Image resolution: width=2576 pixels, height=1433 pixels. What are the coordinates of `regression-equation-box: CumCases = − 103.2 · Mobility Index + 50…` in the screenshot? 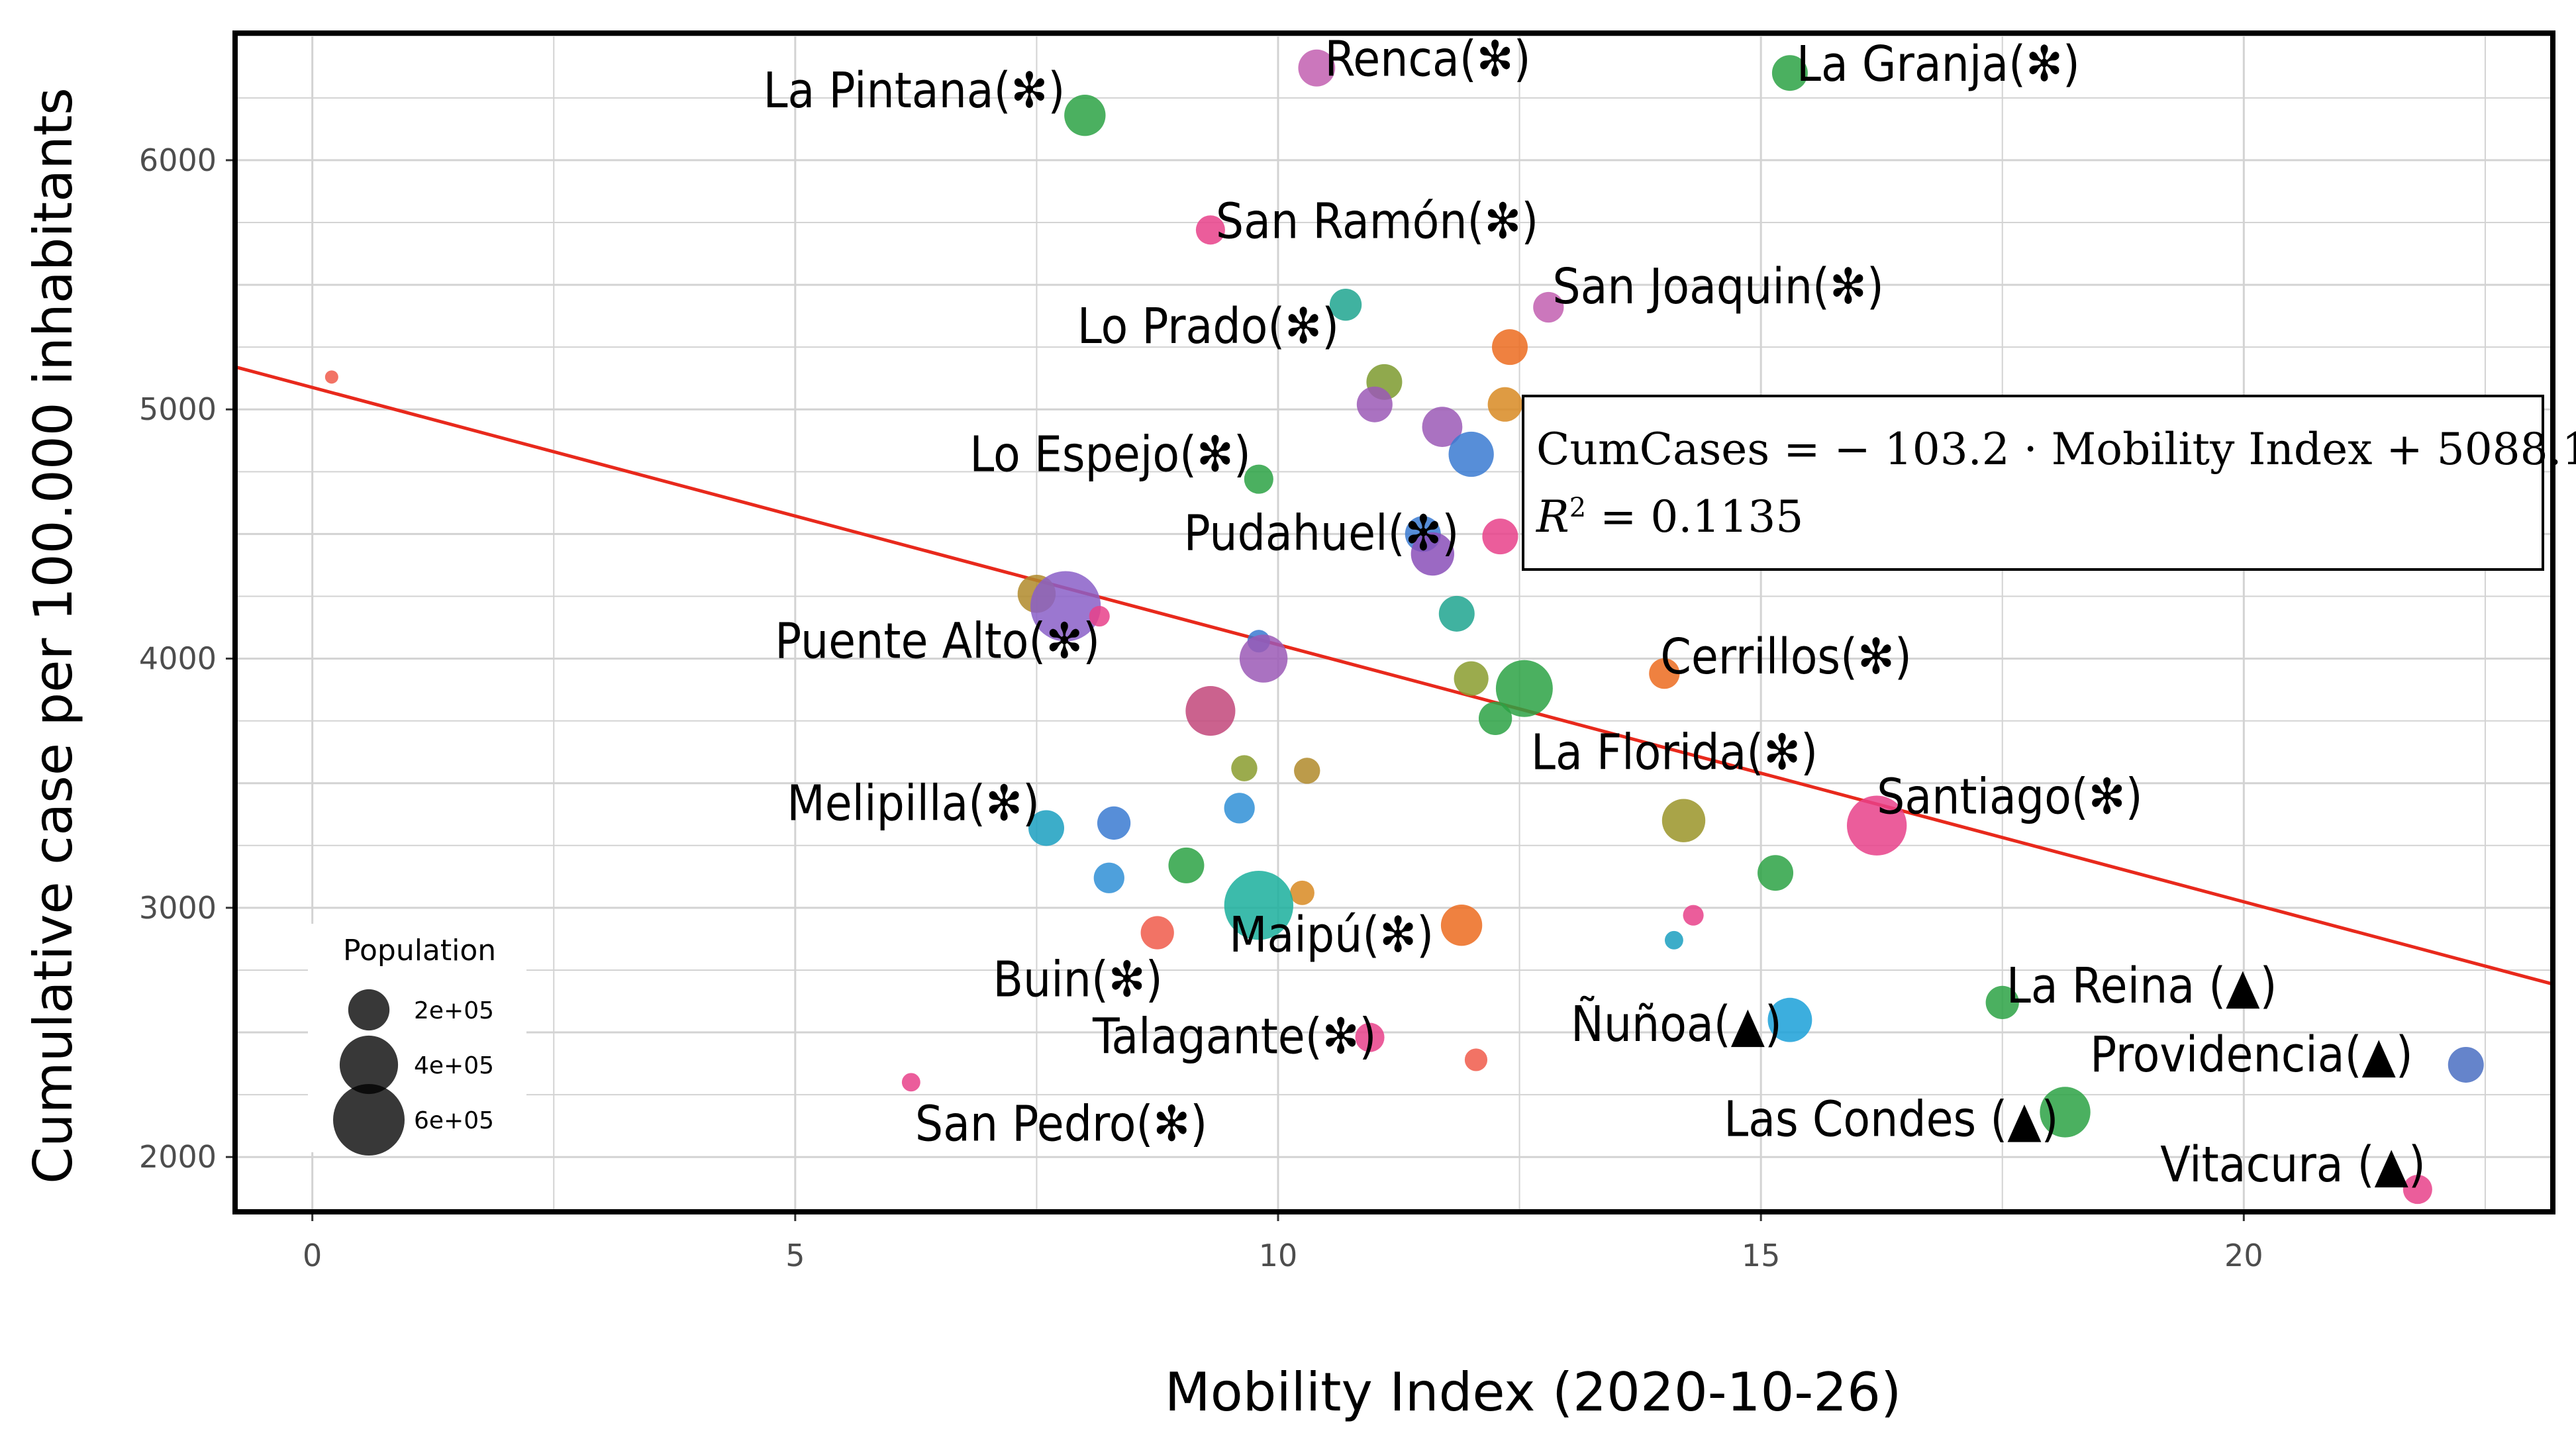 It's located at (2049, 483).